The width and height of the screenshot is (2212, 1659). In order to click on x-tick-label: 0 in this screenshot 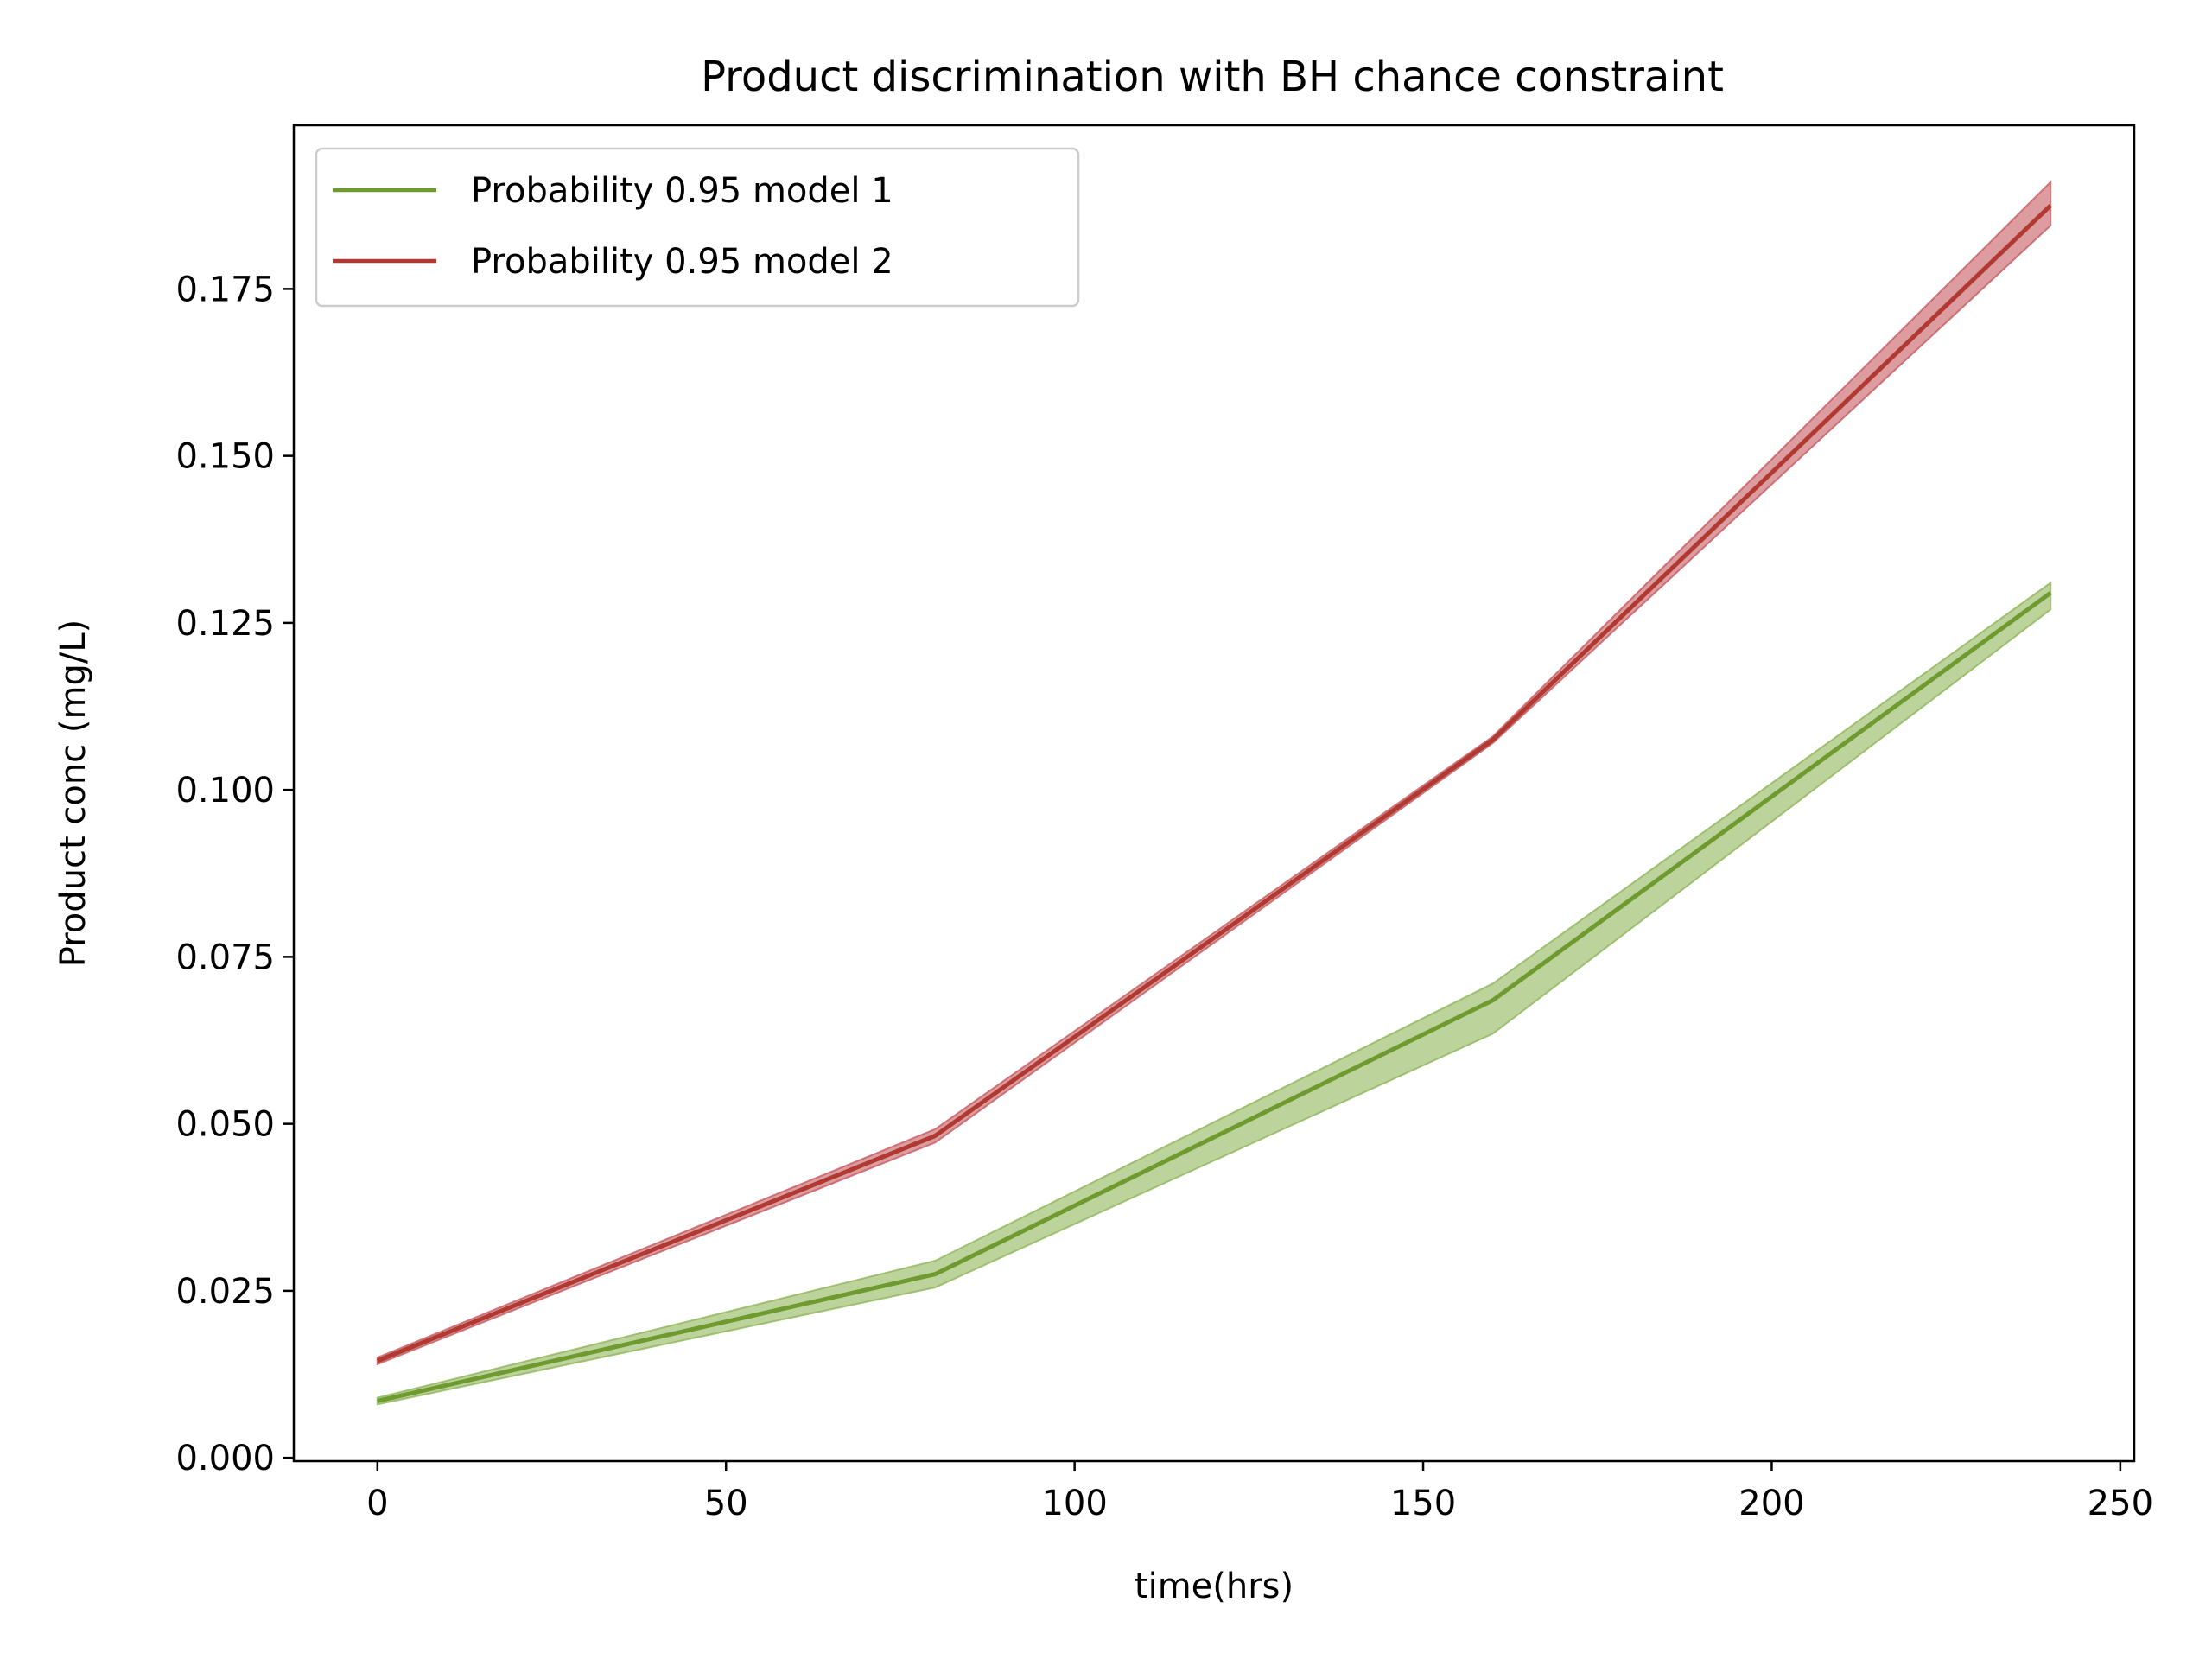, I will do `click(377, 1503)`.